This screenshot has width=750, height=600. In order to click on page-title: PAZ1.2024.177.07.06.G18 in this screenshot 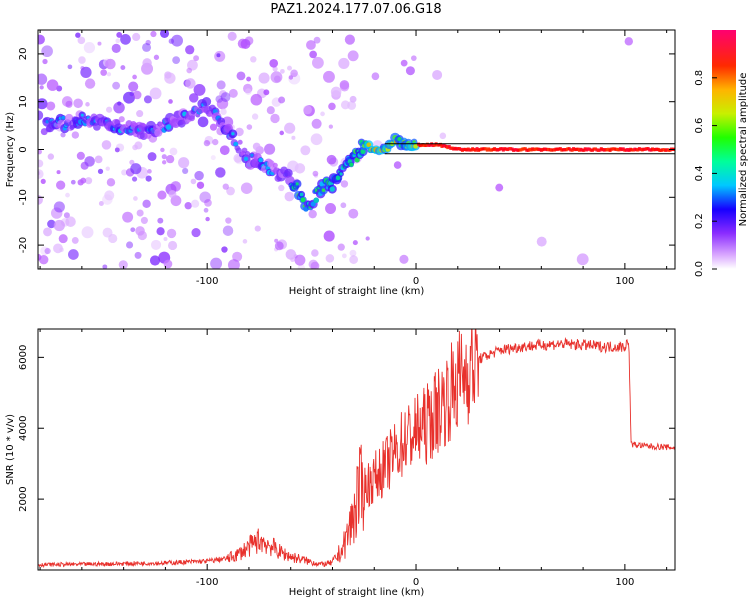, I will do `click(356, 9)`.